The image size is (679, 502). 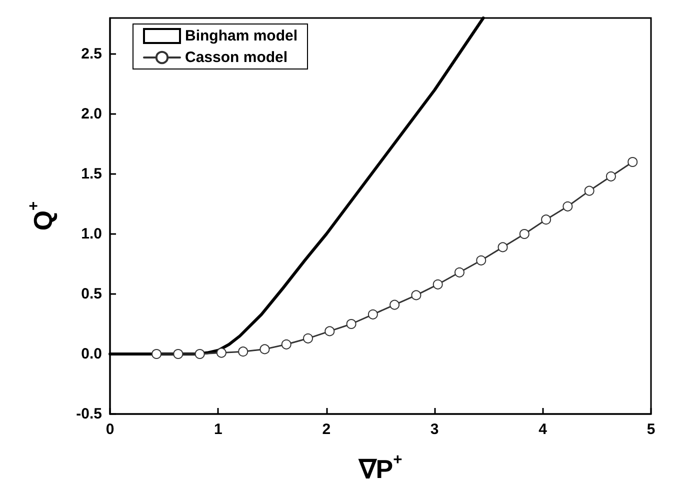 I want to click on x-tick-label: 3, so click(x=434, y=429).